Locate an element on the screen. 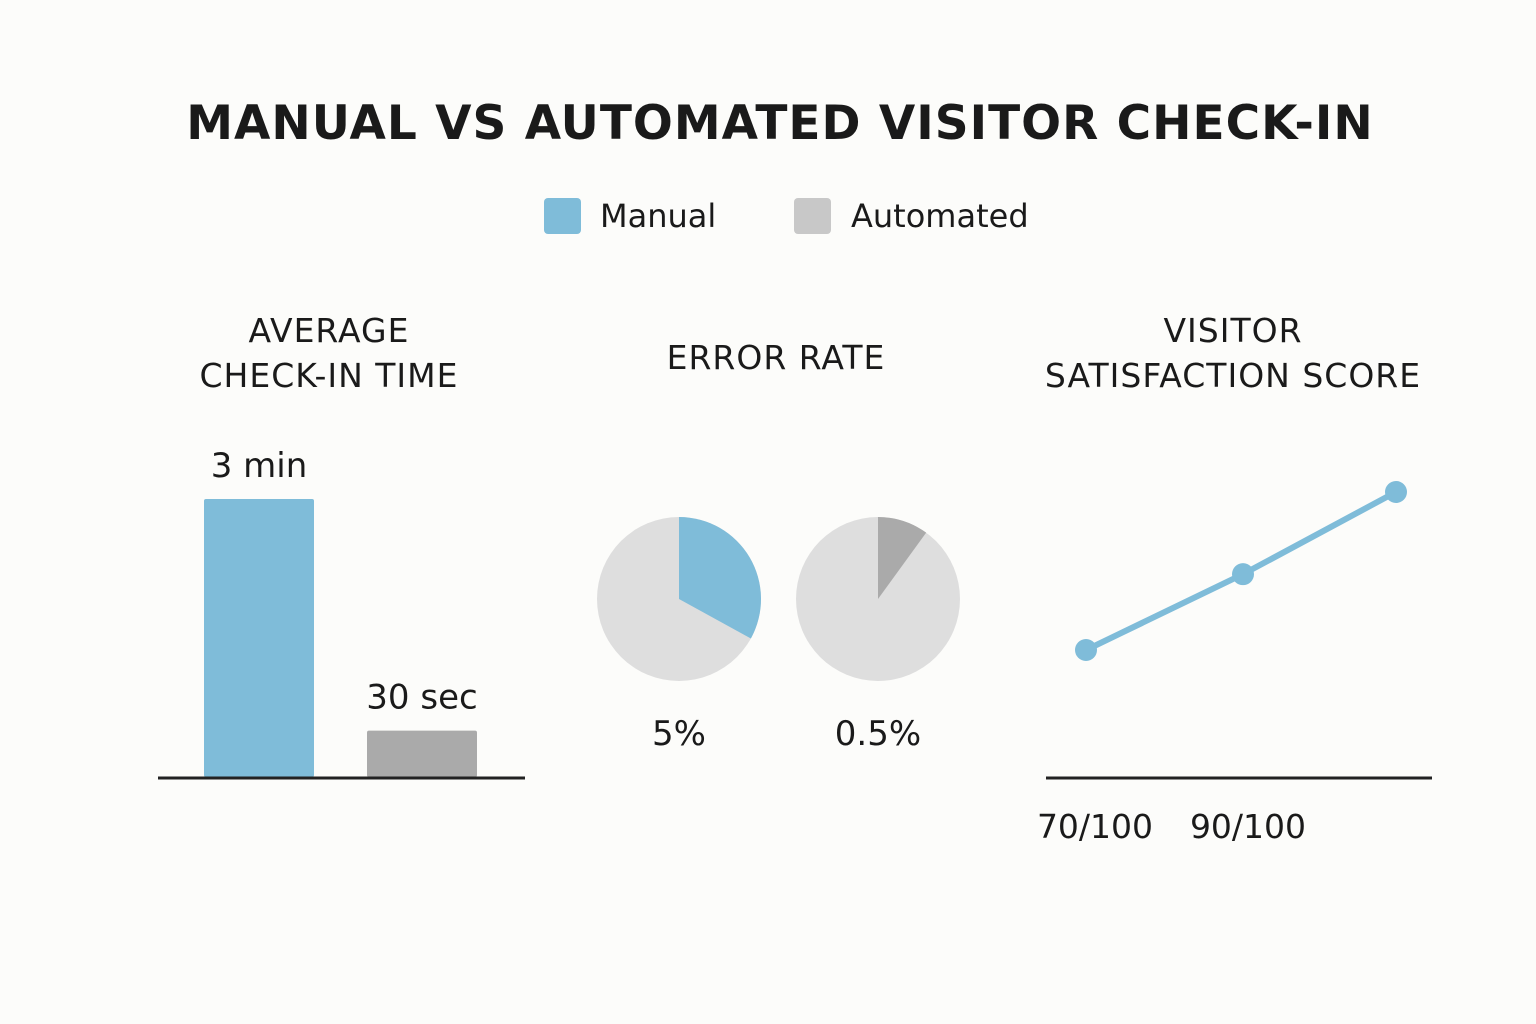 Image resolution: width=1536 pixels, height=1024 pixels. bar-manual is located at coordinates (259, 638).